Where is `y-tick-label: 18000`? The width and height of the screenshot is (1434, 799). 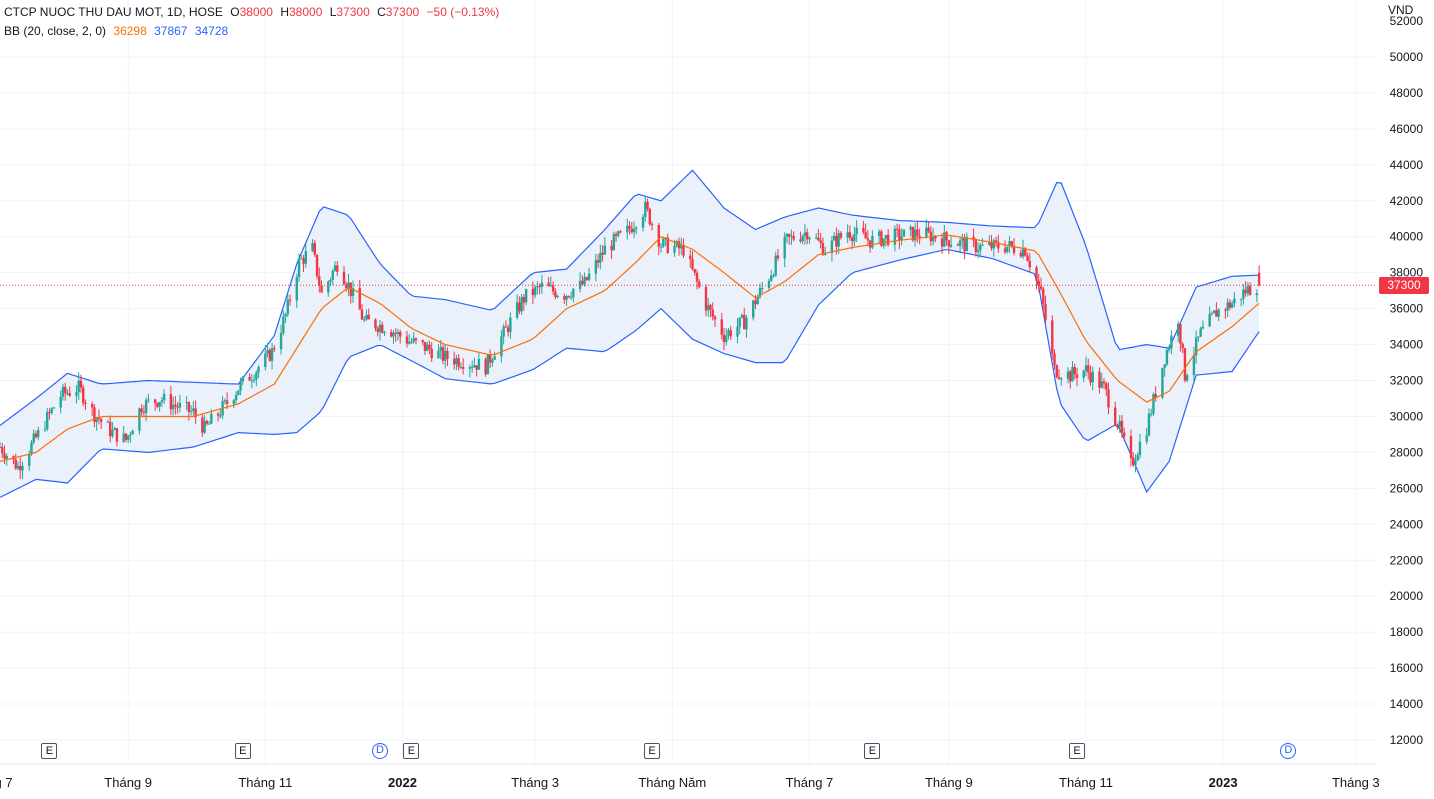
y-tick-label: 18000 is located at coordinates (1407, 632).